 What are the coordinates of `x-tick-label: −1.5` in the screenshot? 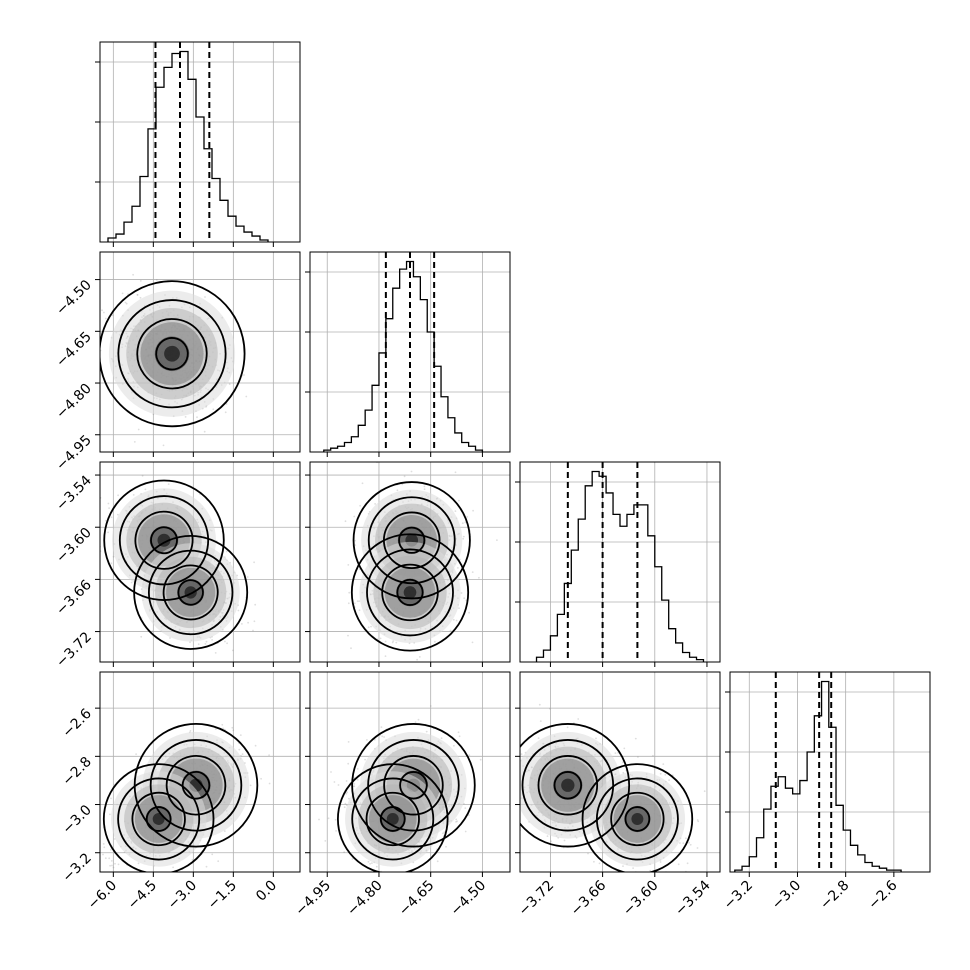 It's located at (222, 895).